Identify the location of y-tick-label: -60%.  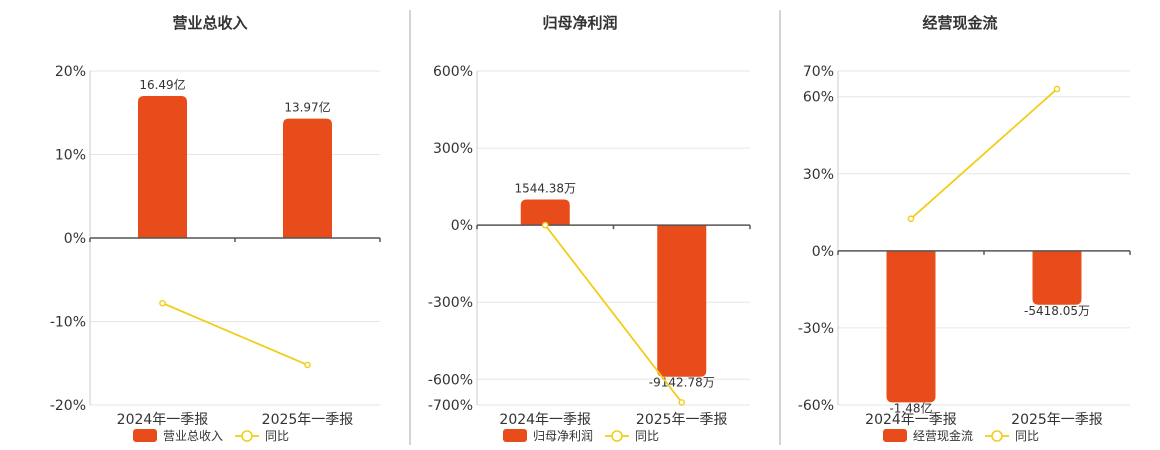
(816, 406).